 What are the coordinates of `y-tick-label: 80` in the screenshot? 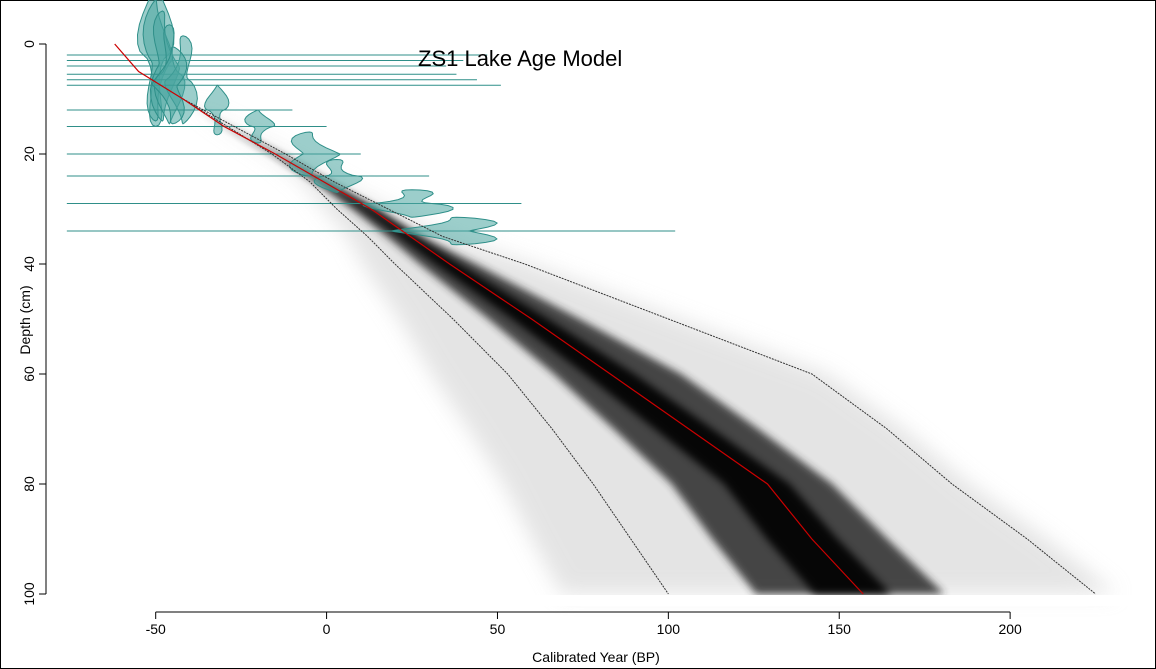 It's located at (29, 484).